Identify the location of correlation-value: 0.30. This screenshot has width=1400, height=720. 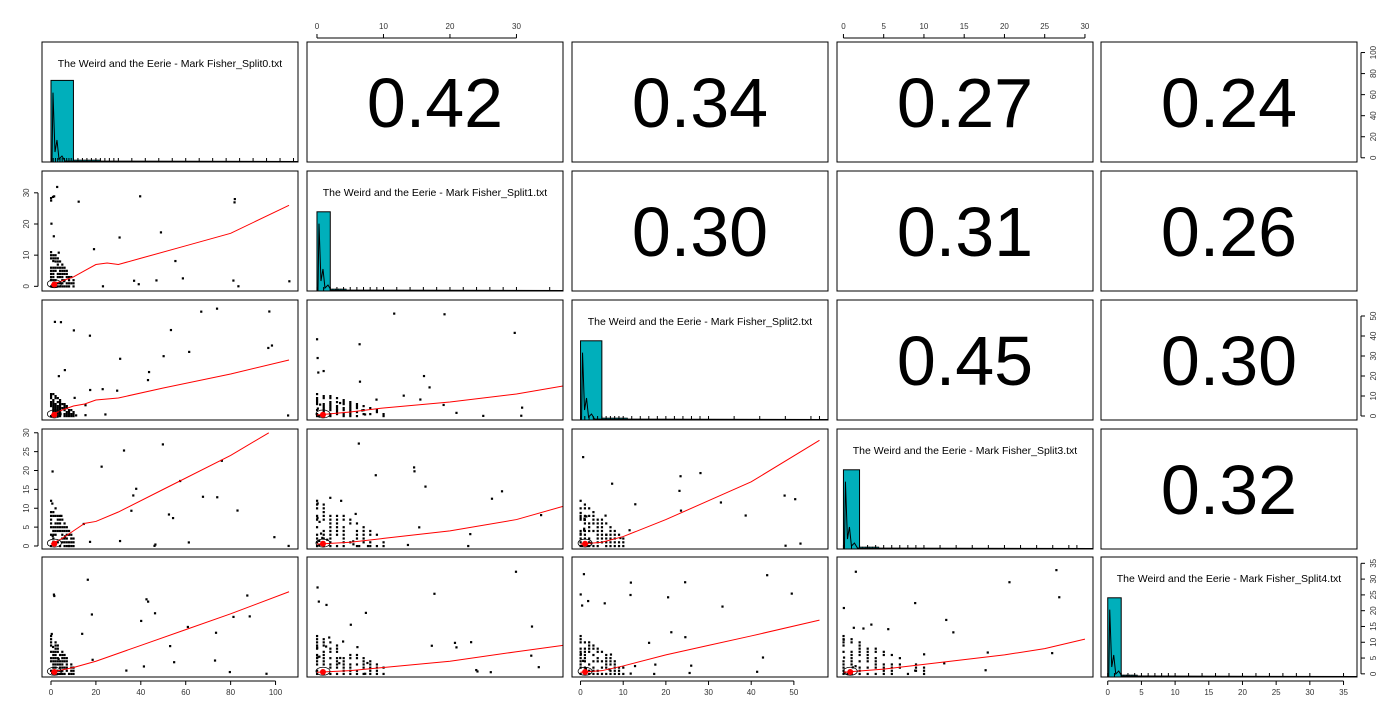
(700, 232).